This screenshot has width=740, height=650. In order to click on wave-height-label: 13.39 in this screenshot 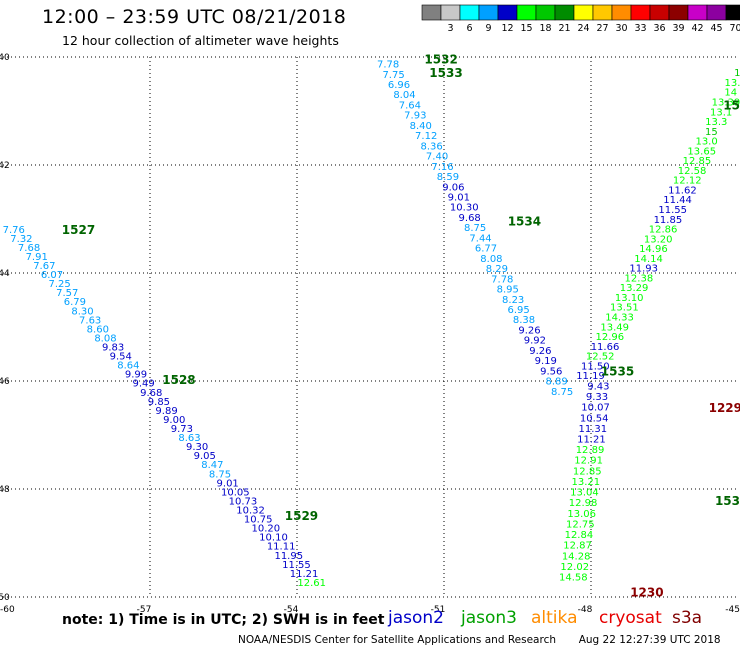, I will do `click(726, 103)`.